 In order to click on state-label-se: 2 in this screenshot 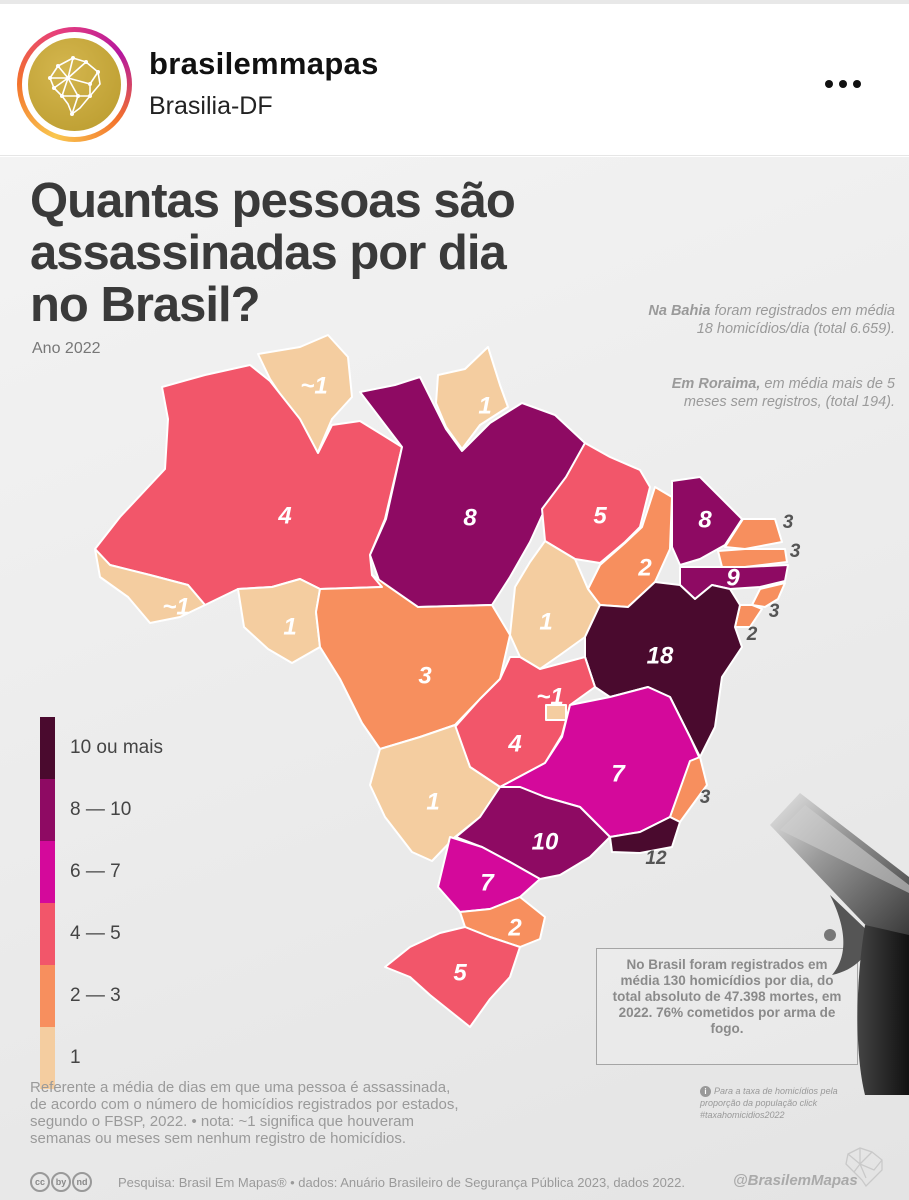, I will do `click(752, 634)`.